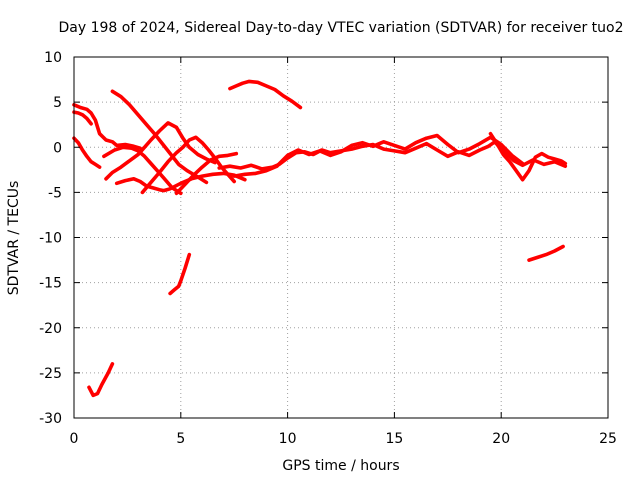  I want to click on x-tick-label: 15, so click(394, 439).